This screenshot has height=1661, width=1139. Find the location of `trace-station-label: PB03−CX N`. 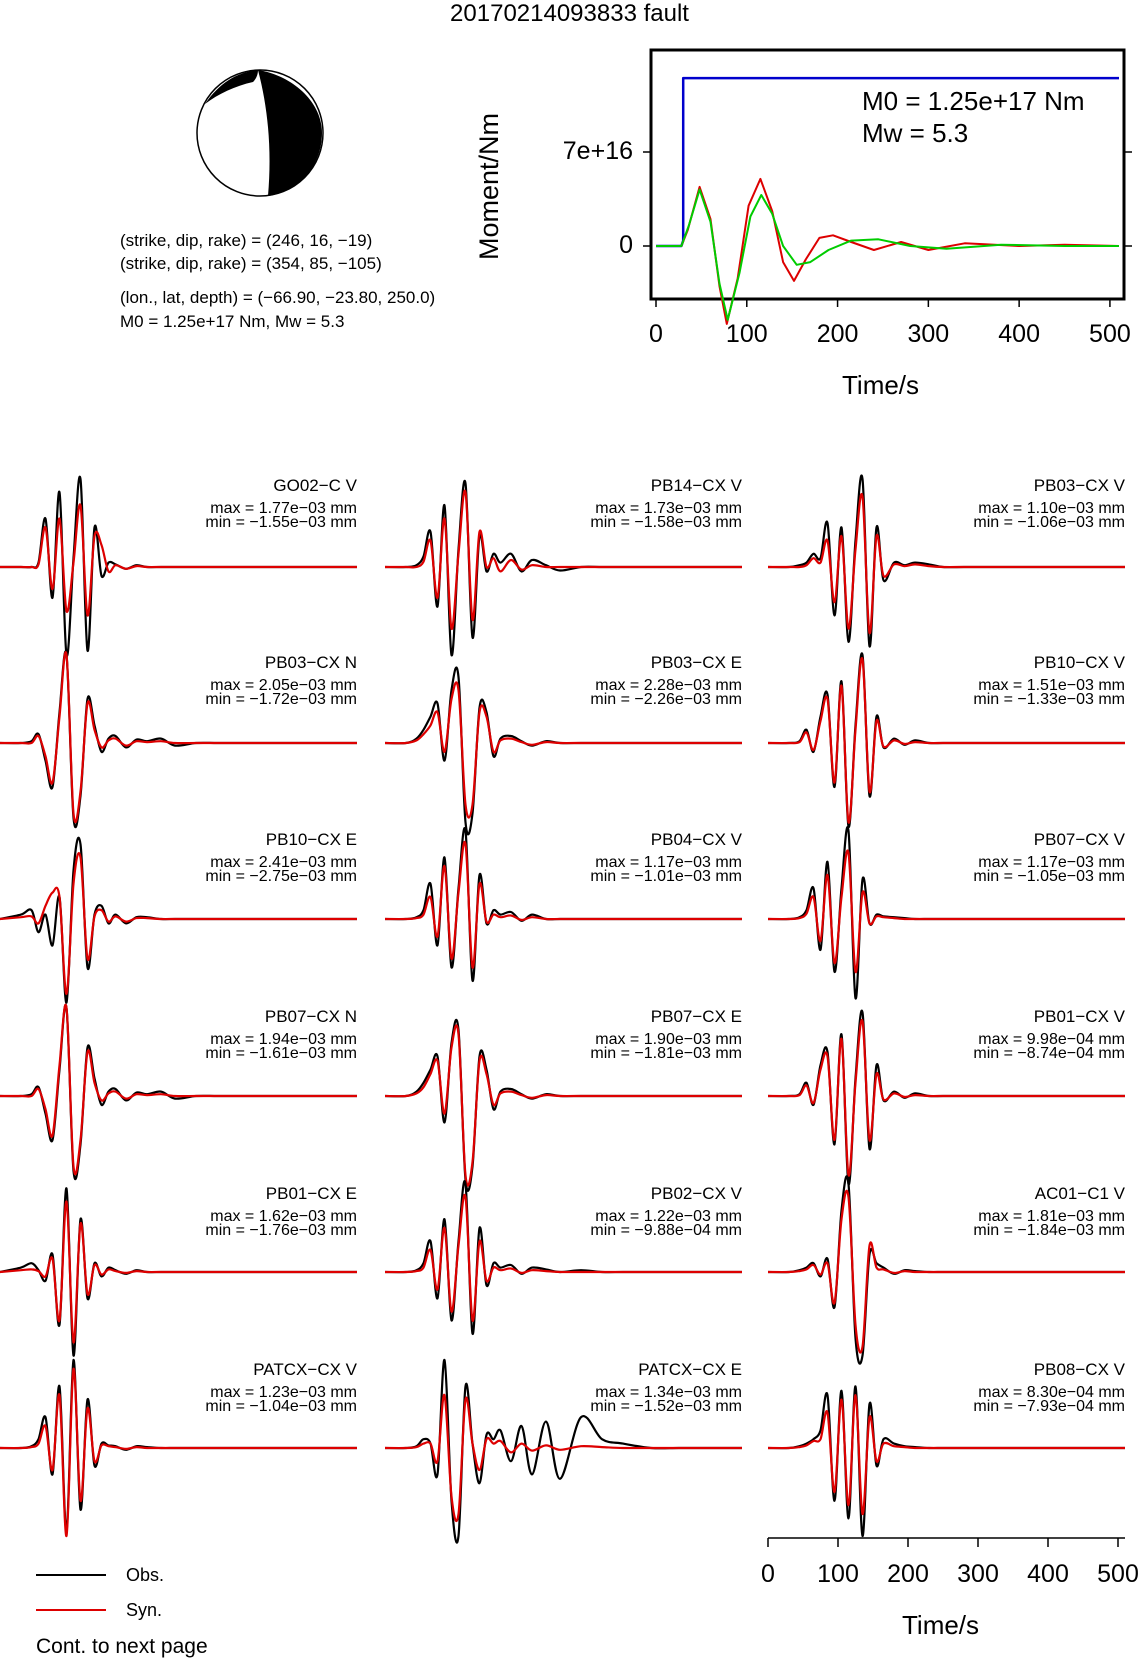

trace-station-label: PB03−CX N is located at coordinates (310, 662).